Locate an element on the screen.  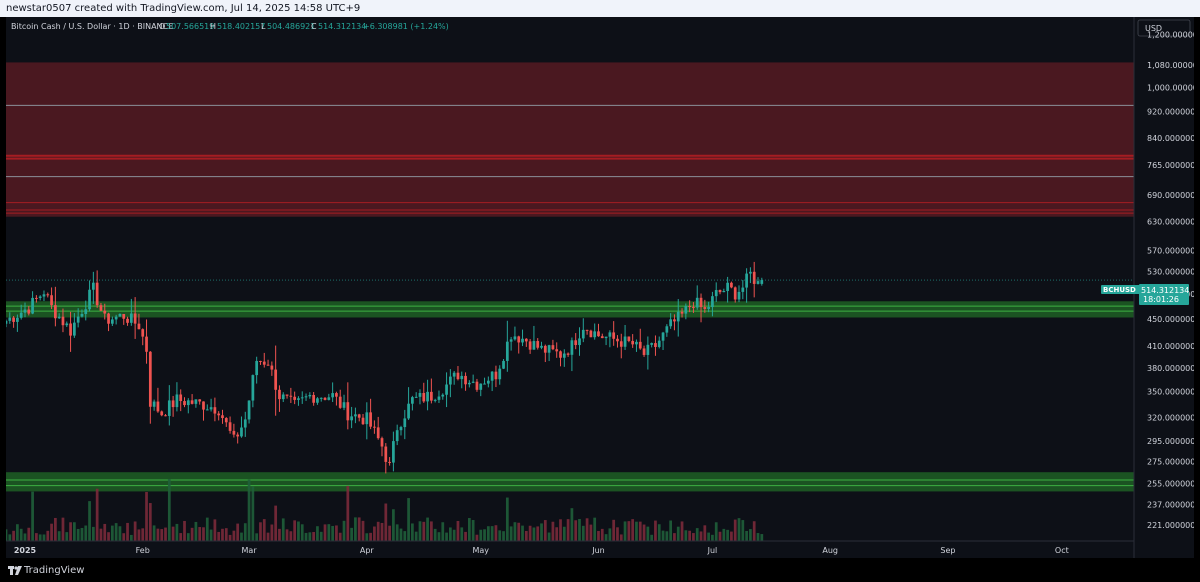
time-tick-label: Jun is located at coordinates (598, 550).